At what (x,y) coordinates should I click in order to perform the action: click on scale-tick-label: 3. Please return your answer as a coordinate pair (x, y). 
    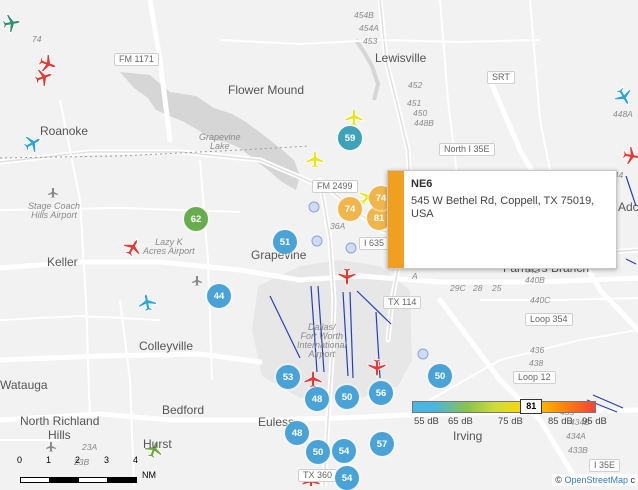
    Looking at the image, I should click on (107, 460).